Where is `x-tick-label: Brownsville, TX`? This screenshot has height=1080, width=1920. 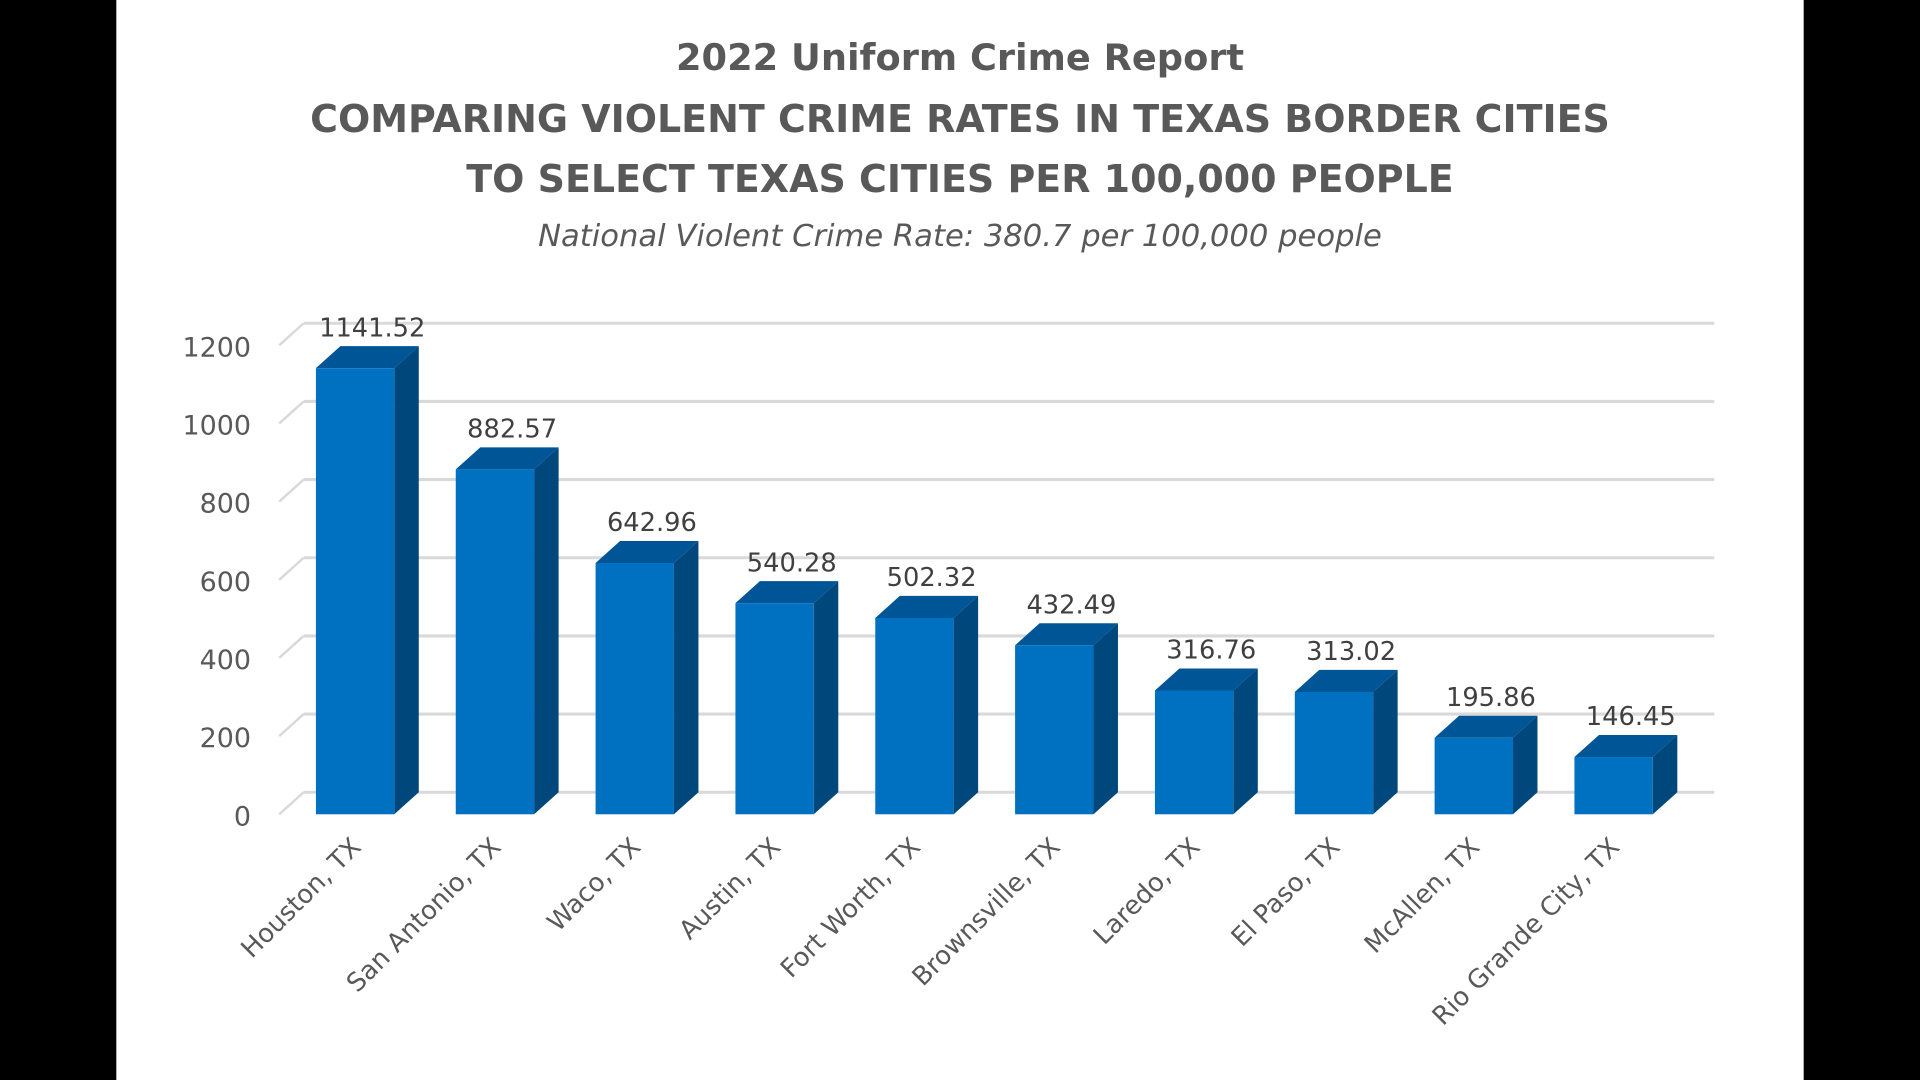 x-tick-label: Brownsville, TX is located at coordinates (987, 912).